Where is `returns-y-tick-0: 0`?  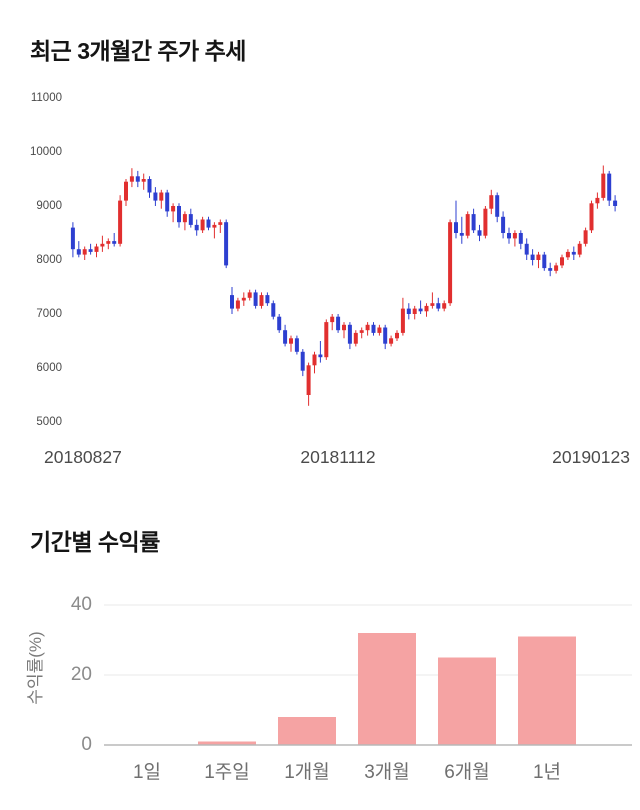
returns-y-tick-0: 0 is located at coordinates (86, 744).